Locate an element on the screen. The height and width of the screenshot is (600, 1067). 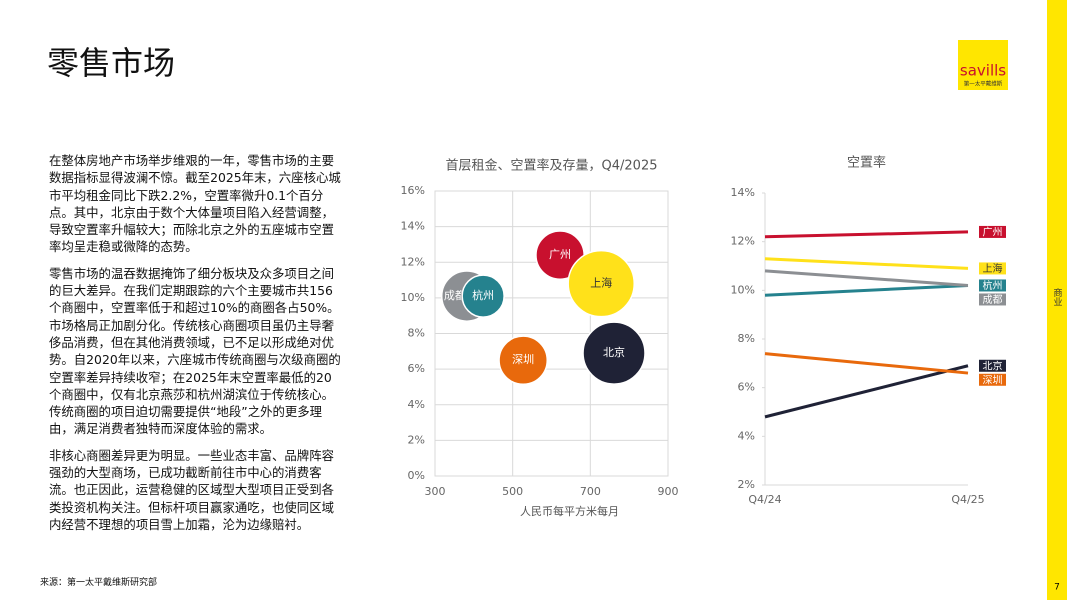
plot-frame is located at coordinates (551, 333).